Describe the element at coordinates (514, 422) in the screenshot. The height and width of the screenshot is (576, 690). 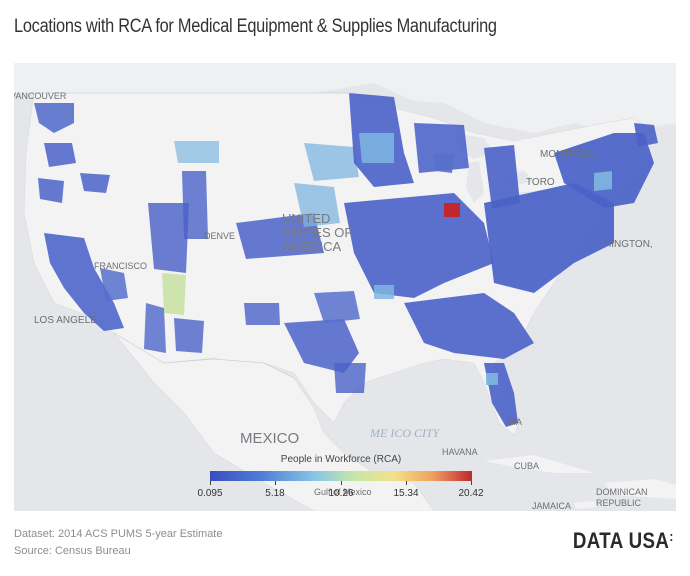
I see `label-miami: MIA` at that location.